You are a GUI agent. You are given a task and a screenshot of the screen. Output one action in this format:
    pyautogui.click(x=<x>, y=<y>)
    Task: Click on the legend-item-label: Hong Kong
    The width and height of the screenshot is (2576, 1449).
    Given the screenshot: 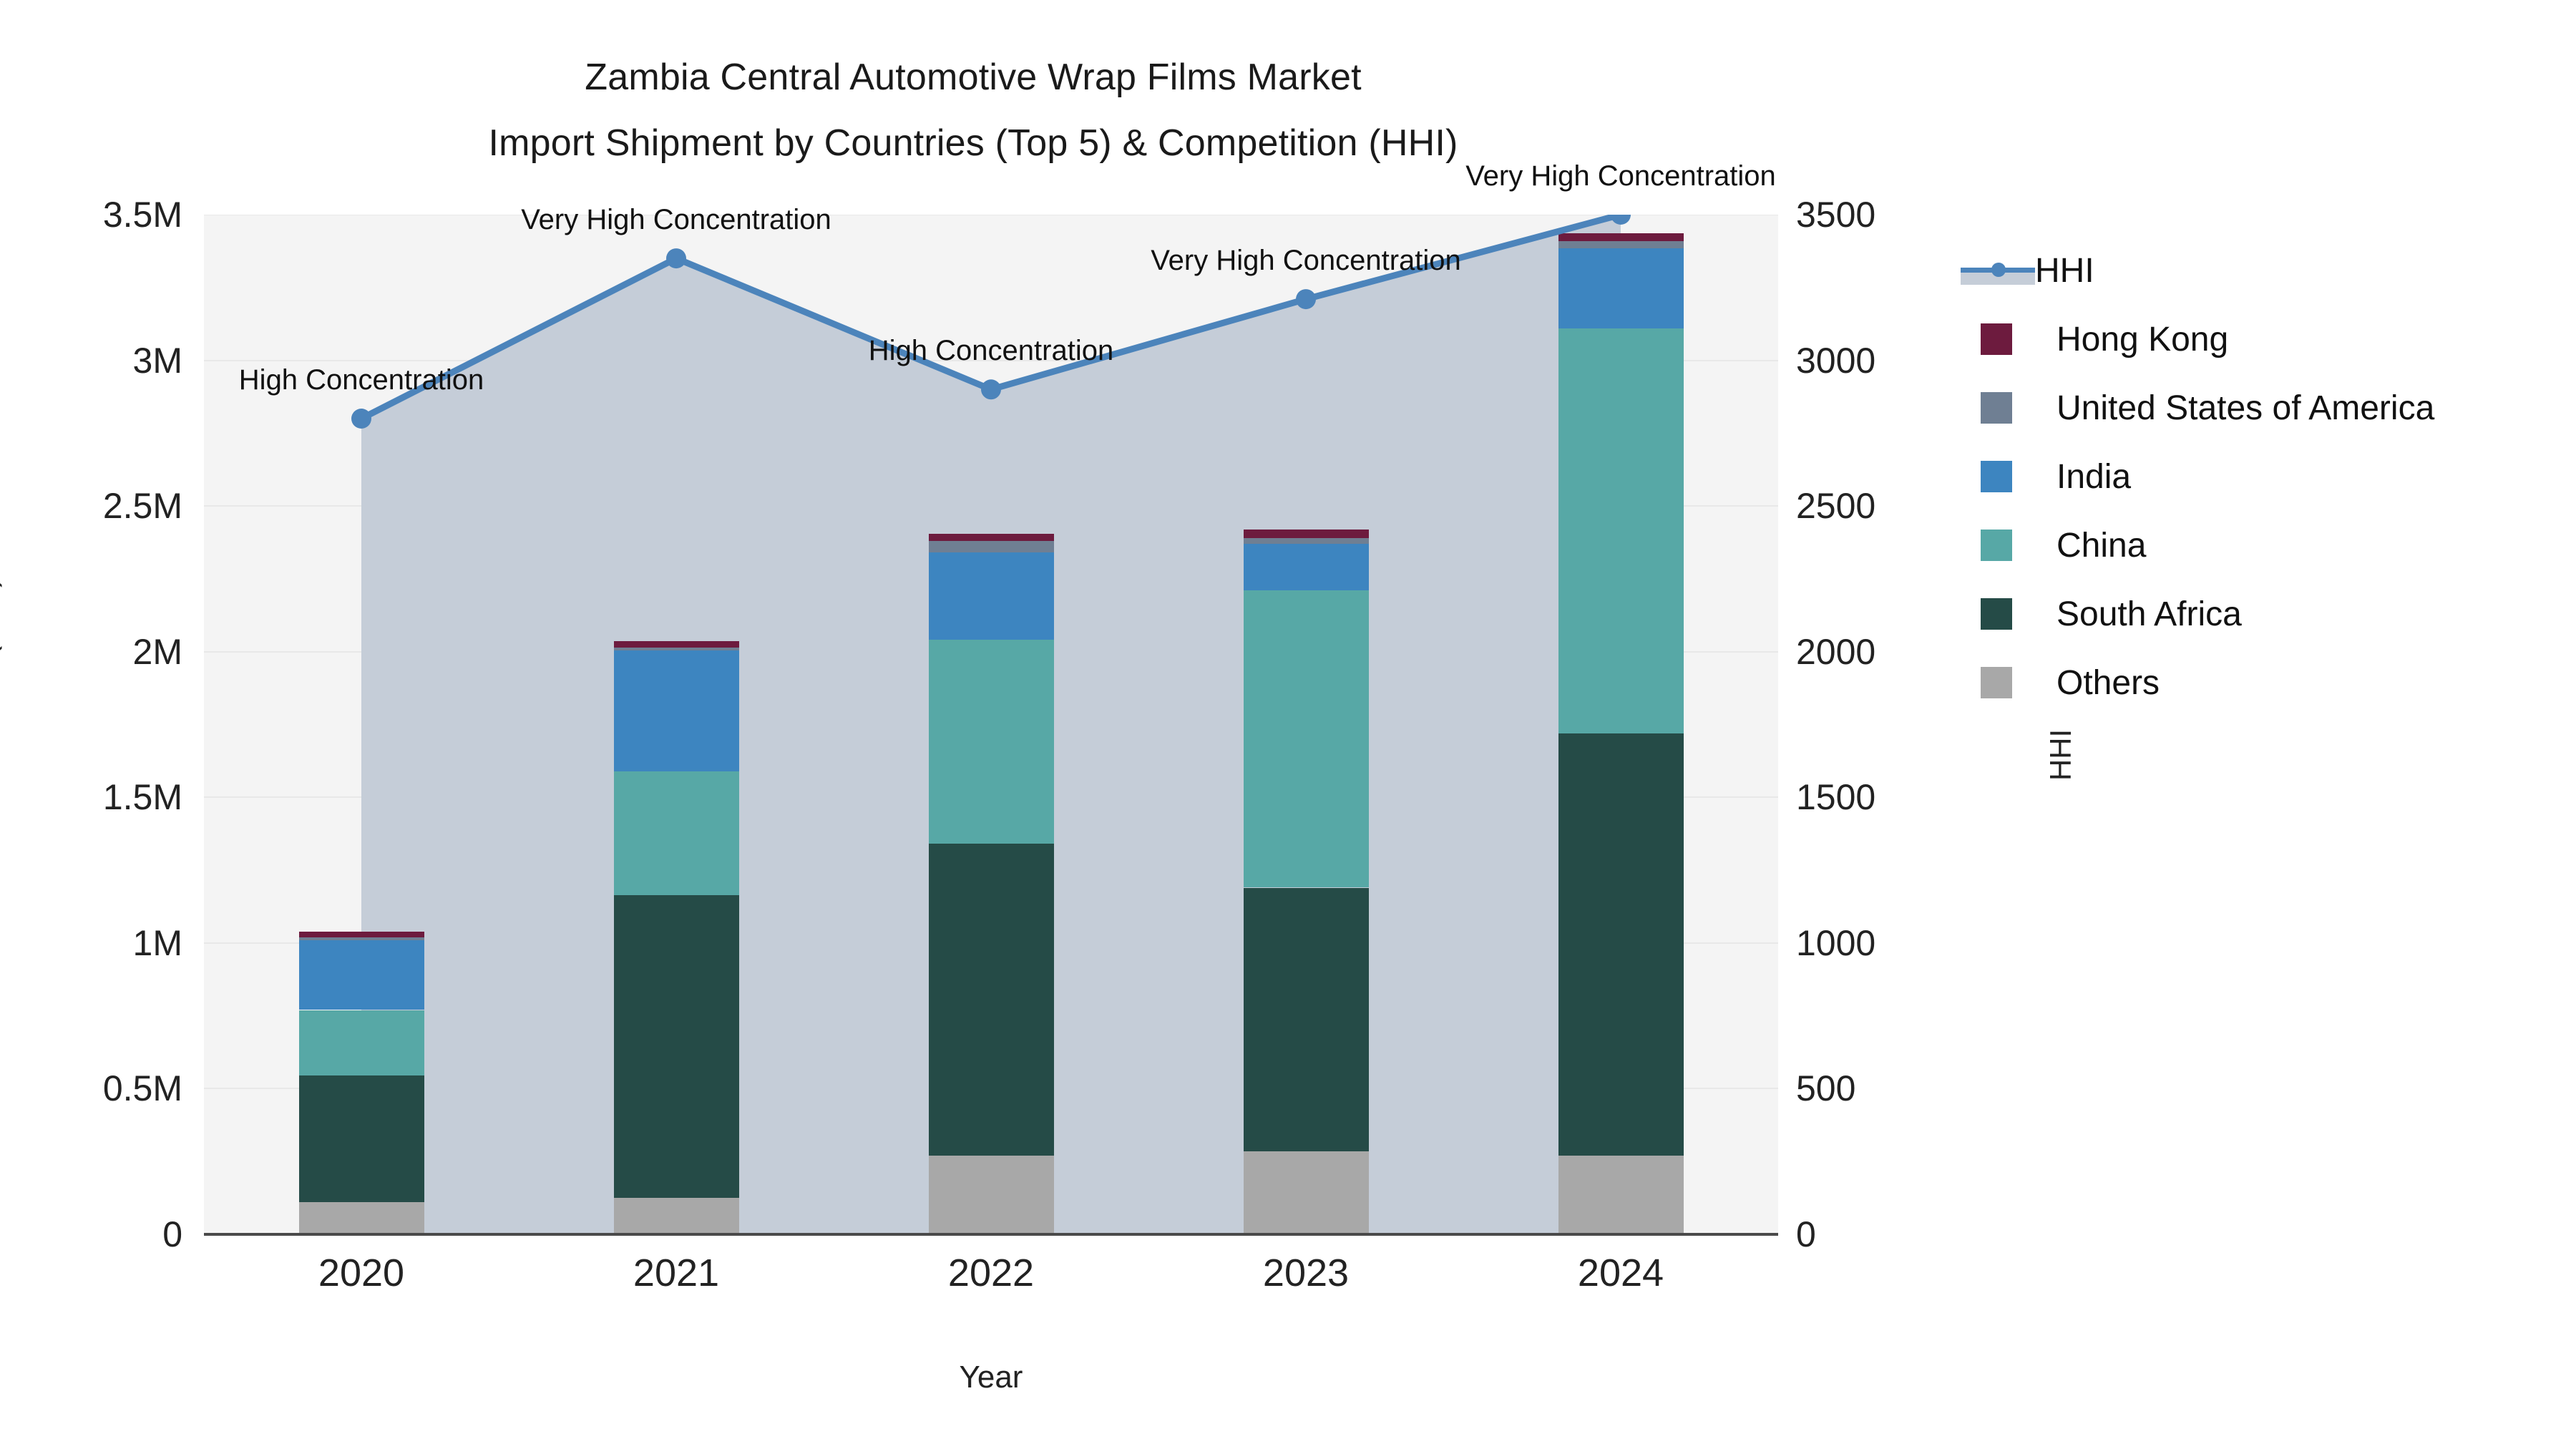 What is the action you would take?
    pyautogui.click(x=2143, y=339)
    